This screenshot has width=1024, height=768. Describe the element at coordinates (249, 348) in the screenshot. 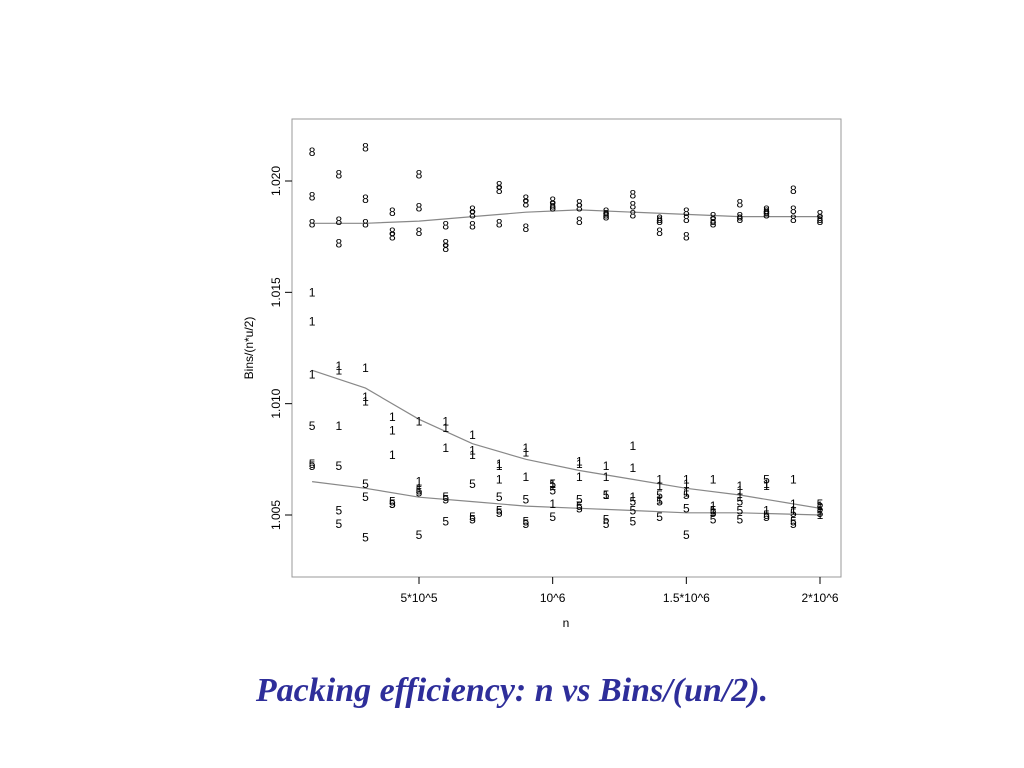

I see `y-axis-title: Bins/(n*u/2)` at that location.